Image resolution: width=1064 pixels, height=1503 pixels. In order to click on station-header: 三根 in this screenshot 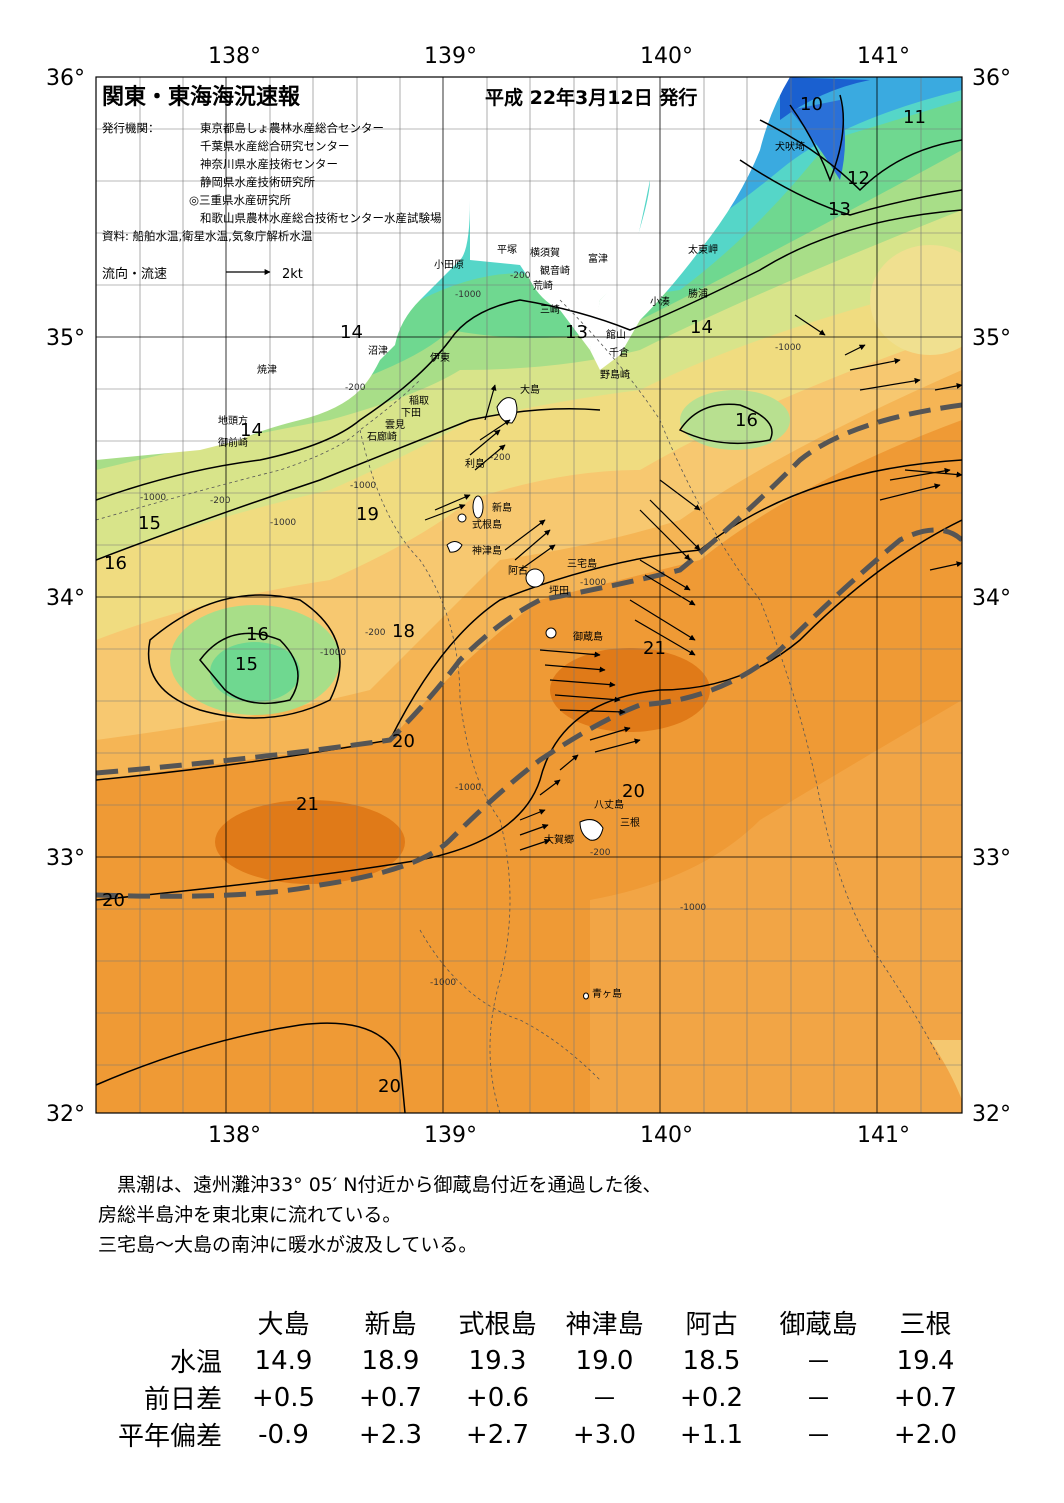, I will do `click(925, 1324)`.